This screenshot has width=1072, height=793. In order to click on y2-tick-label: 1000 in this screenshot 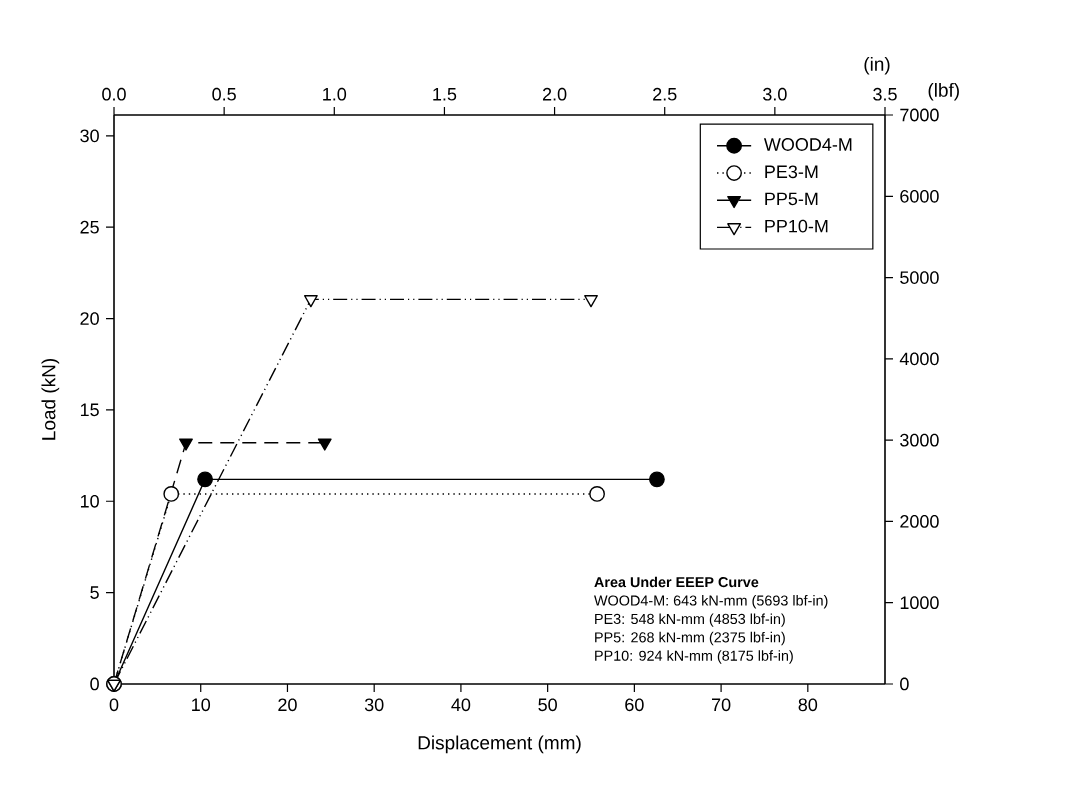, I will do `click(919, 603)`.